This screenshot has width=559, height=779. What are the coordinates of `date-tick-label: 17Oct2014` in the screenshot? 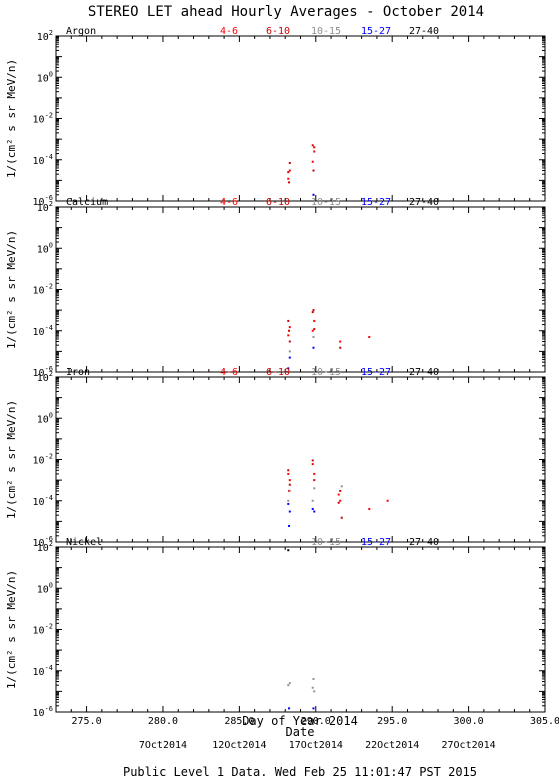 It's located at (316, 745).